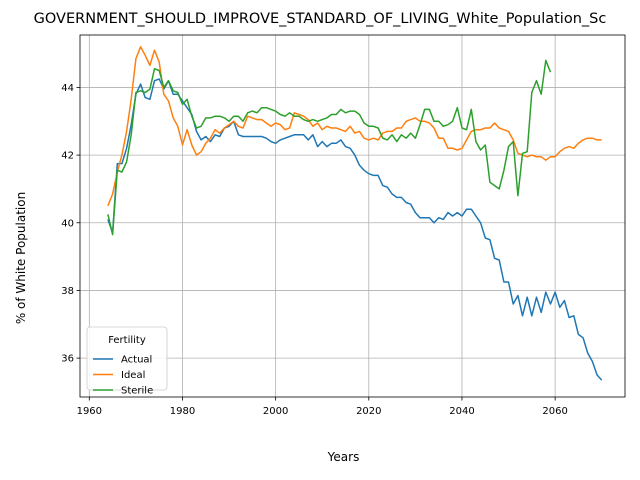  I want to click on x-tick-label: 1980, so click(182, 411).